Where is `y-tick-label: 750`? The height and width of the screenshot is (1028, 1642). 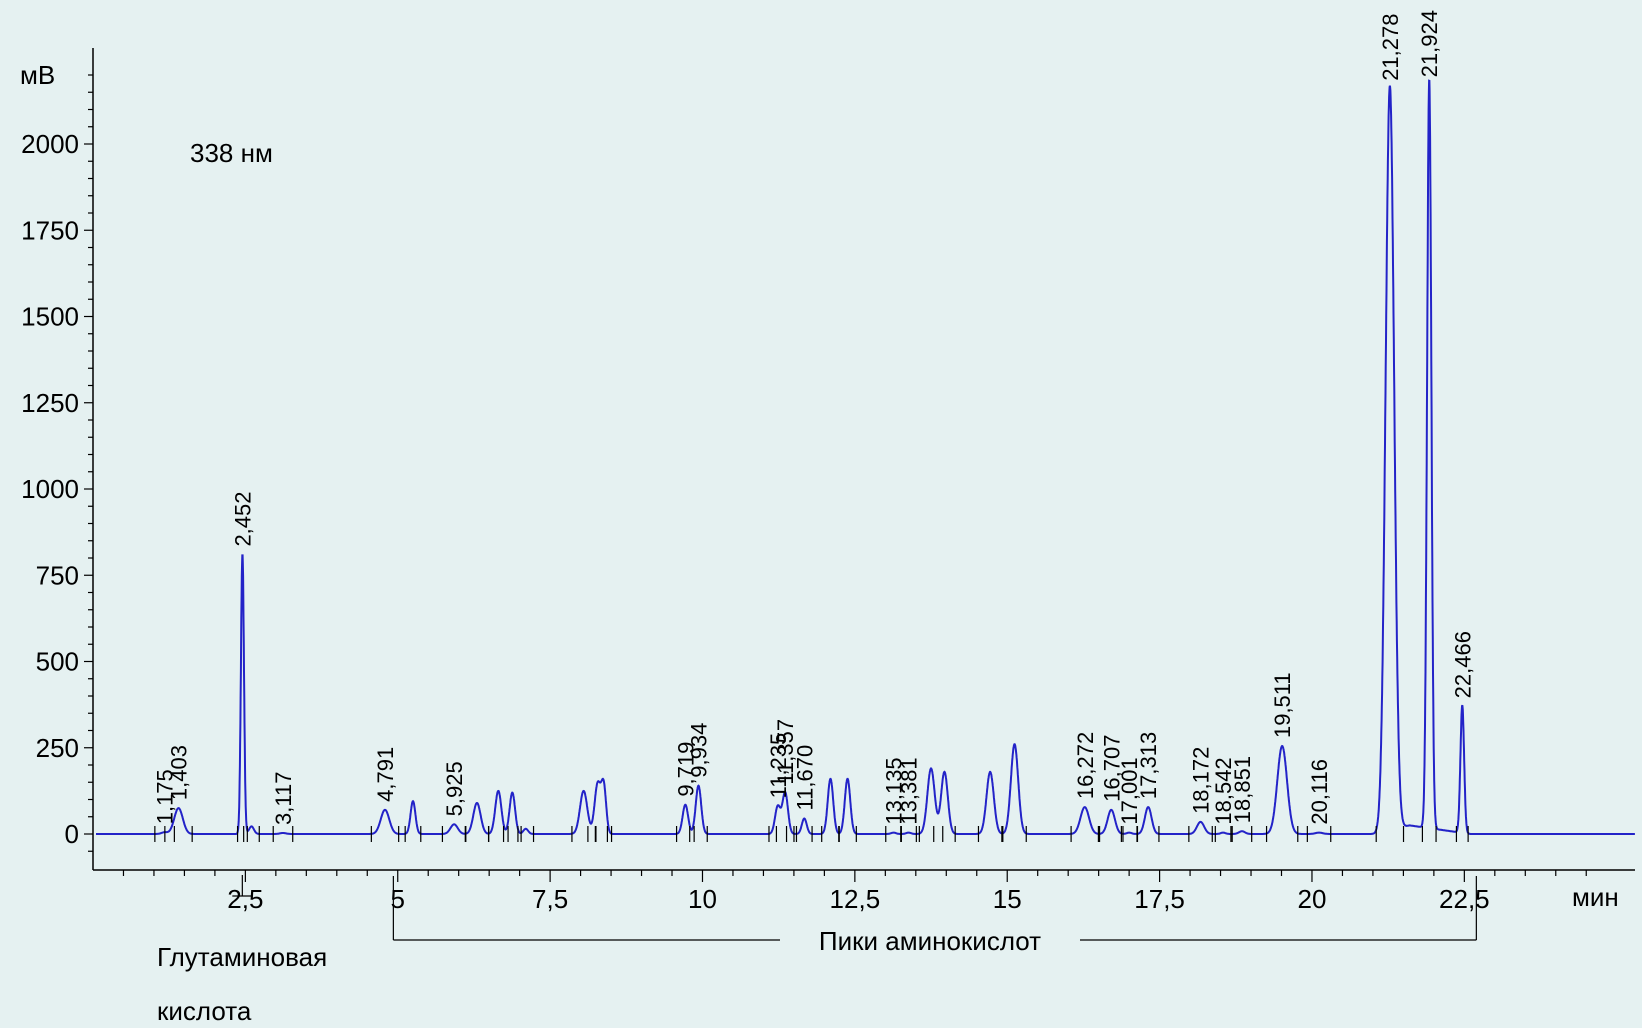 y-tick-label: 750 is located at coordinates (57, 575).